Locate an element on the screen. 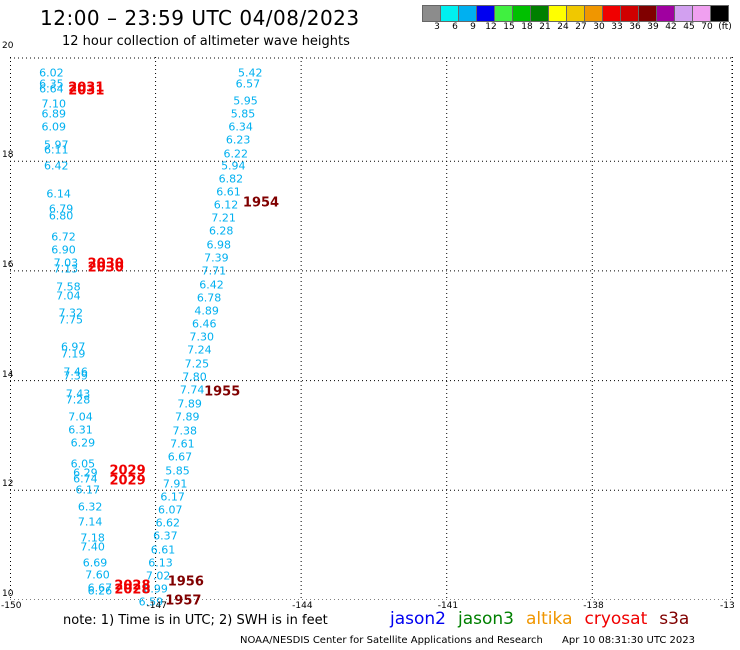 The width and height of the screenshot is (740, 650). legend-label: 70 is located at coordinates (707, 27).